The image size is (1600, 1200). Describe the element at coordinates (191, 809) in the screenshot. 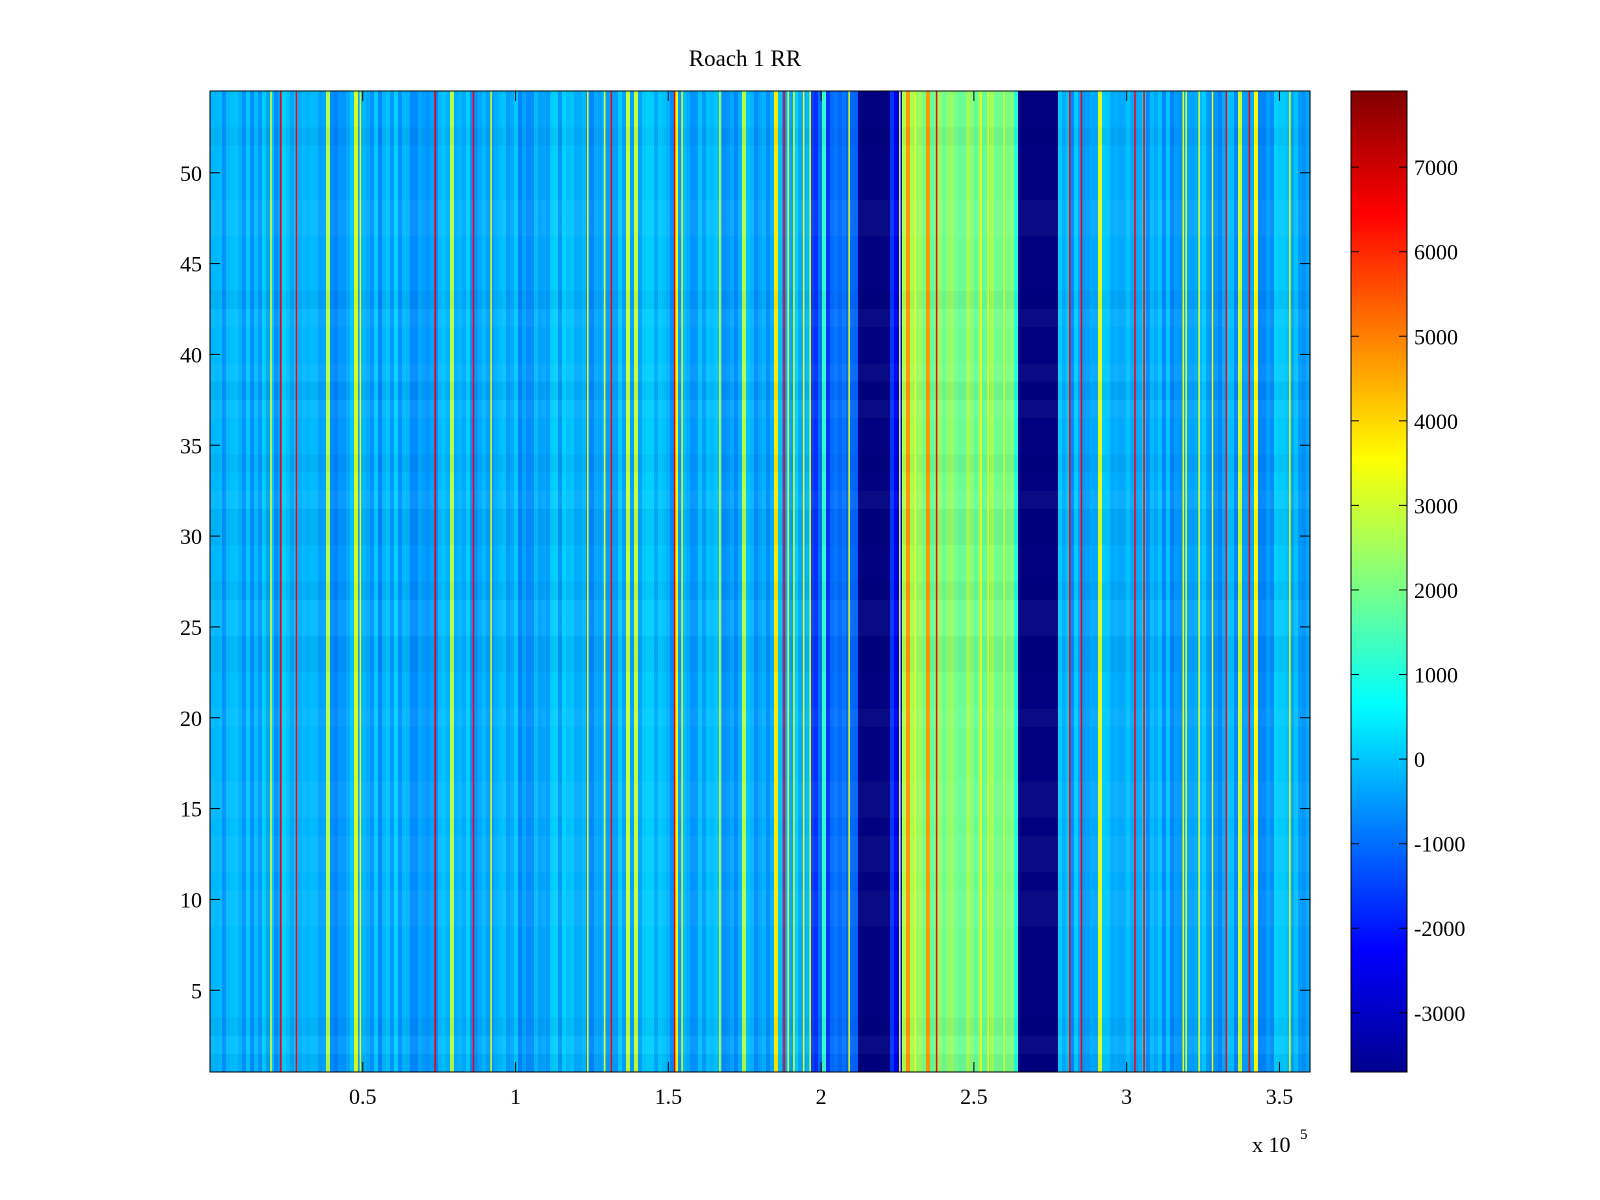

I see `y-tick-label: 15` at that location.